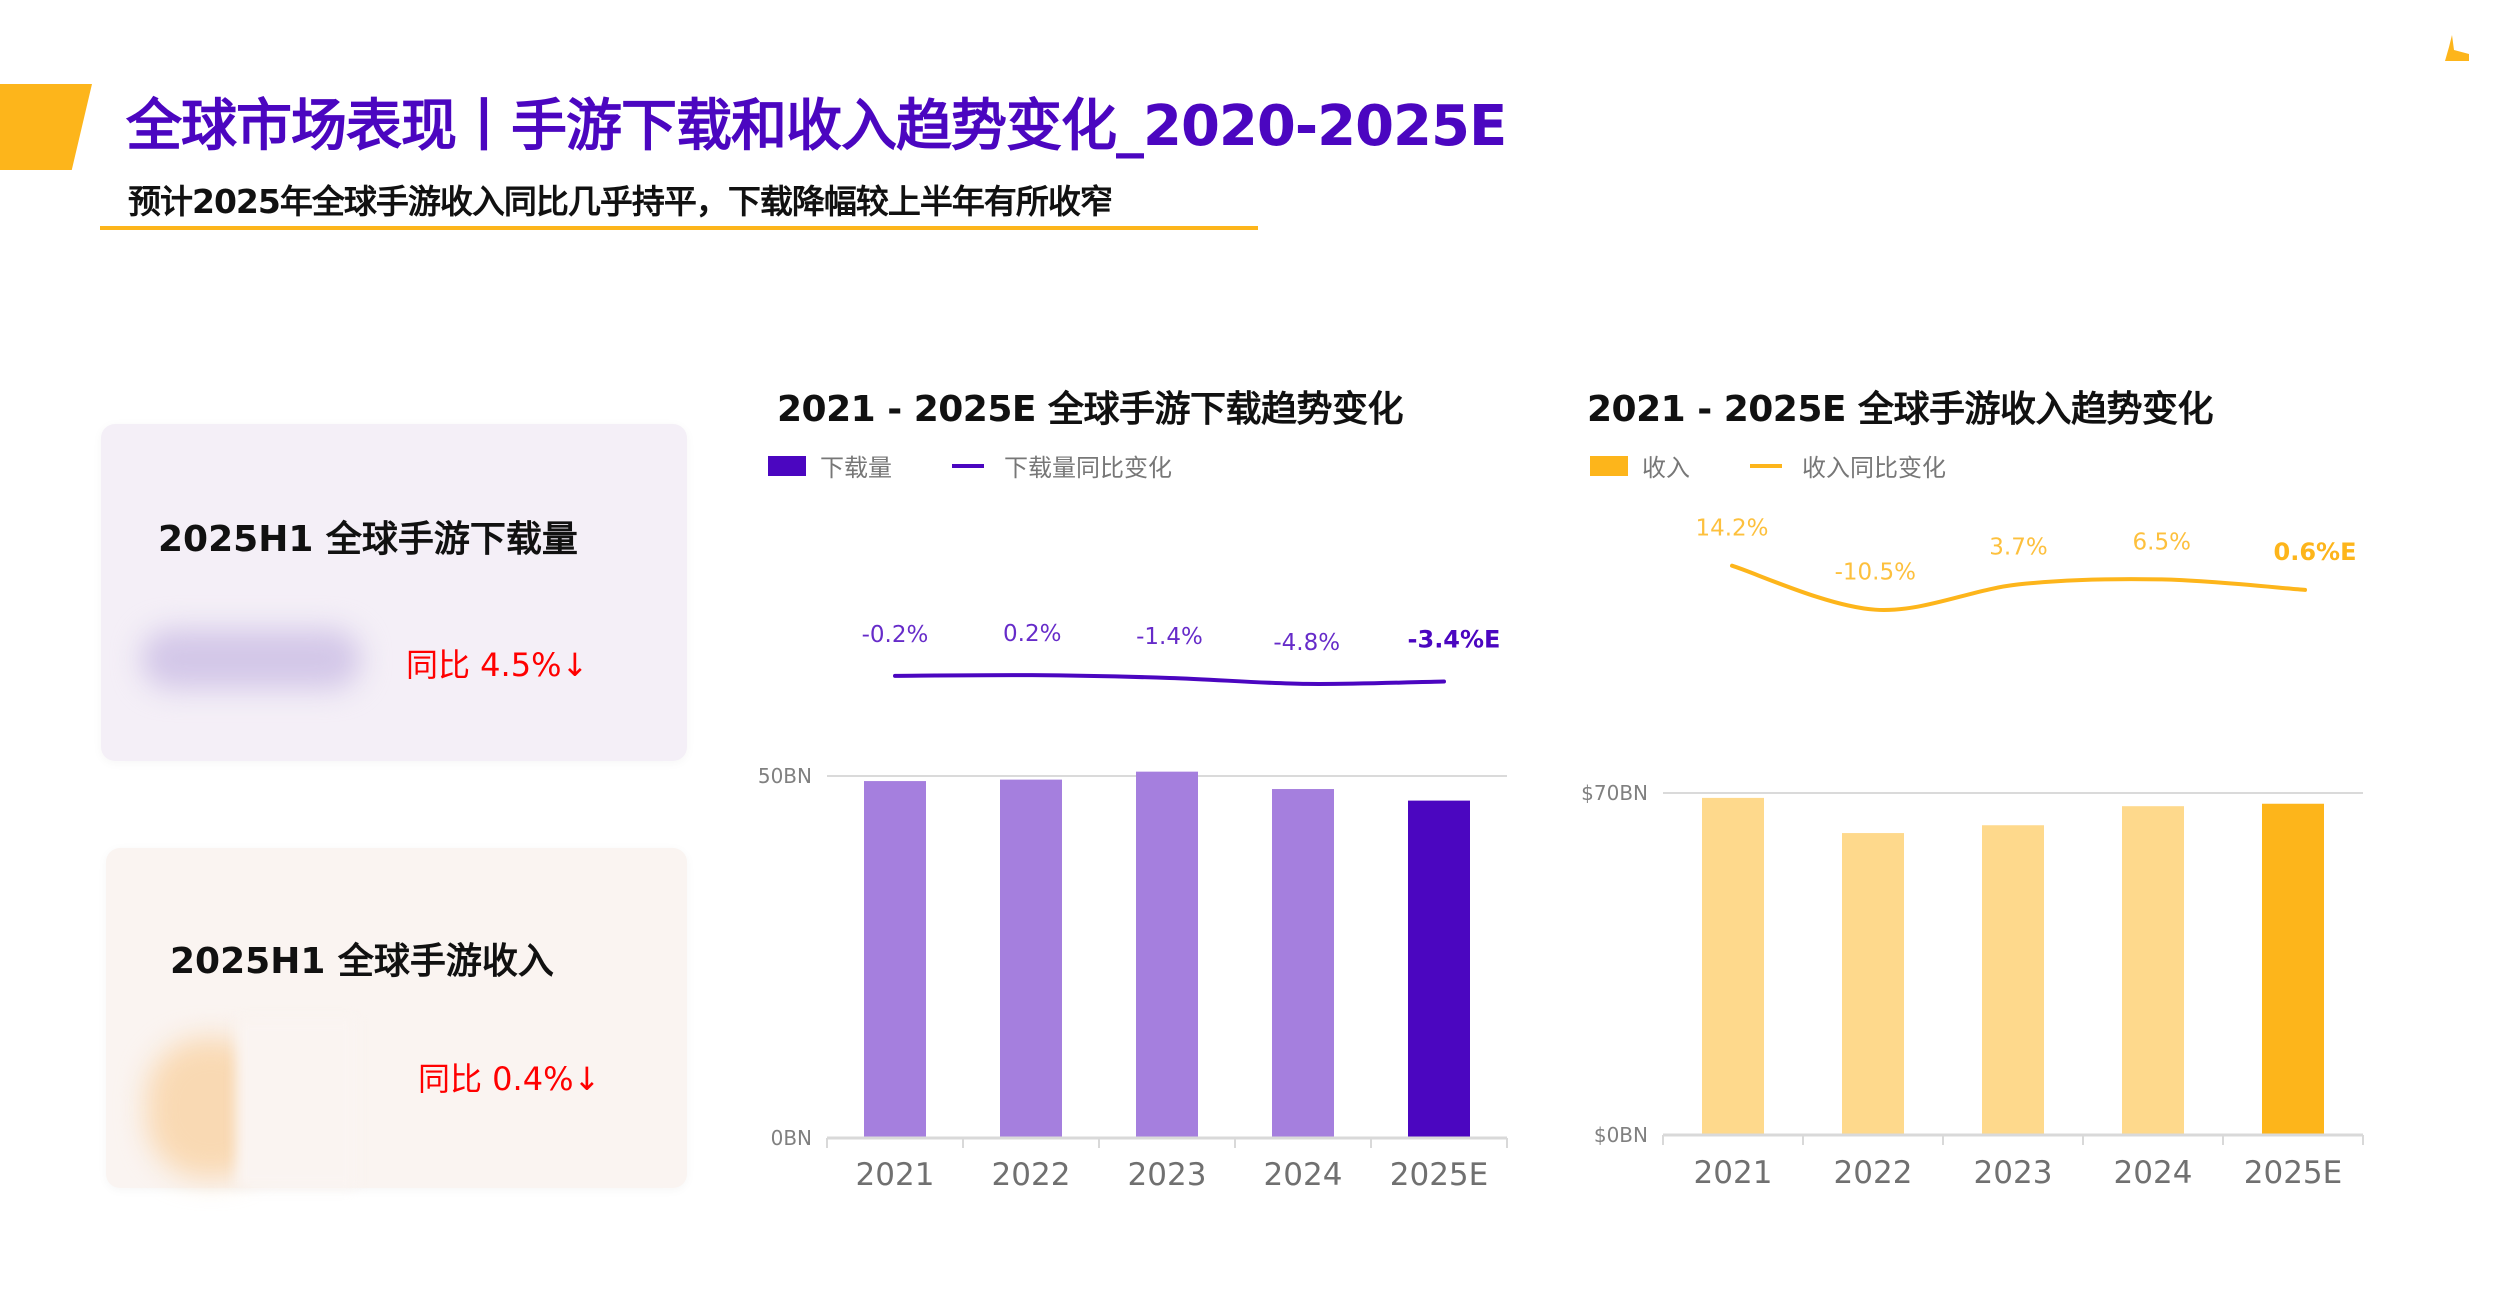  I want to click on redacted-veil, so click(296, 1103).